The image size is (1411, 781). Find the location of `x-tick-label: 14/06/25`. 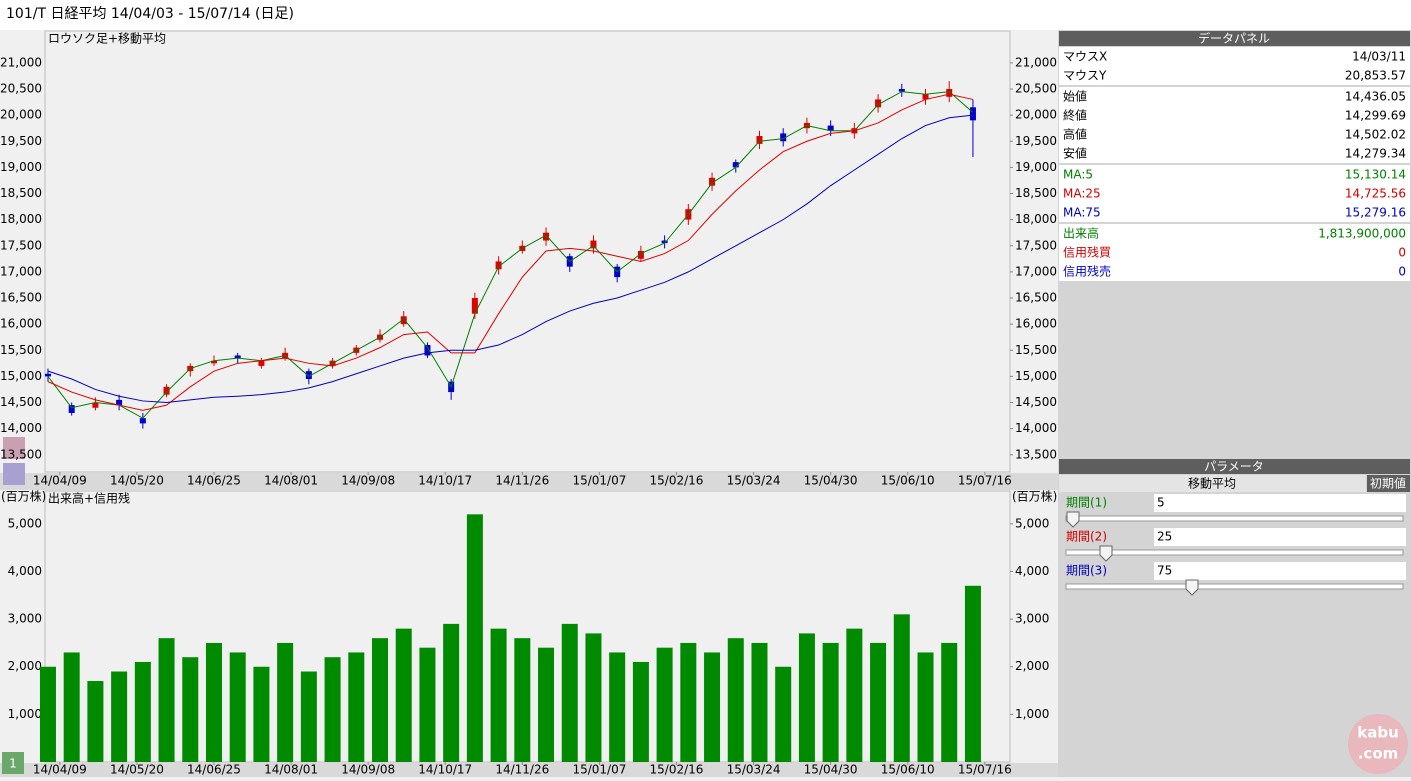

x-tick-label: 14/06/25 is located at coordinates (214, 481).